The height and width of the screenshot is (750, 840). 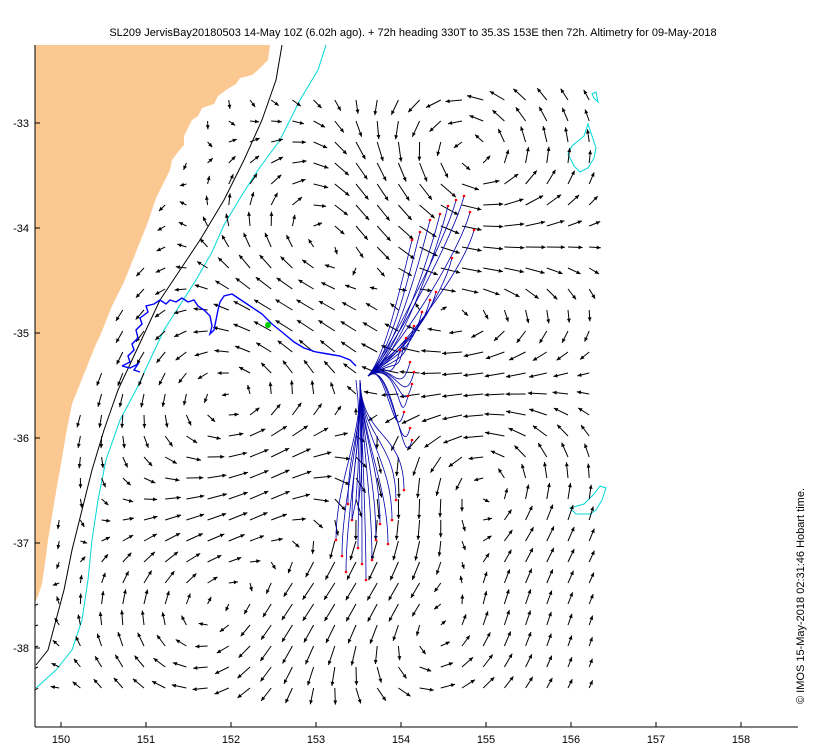 What do you see at coordinates (486, 740) in the screenshot?
I see `x-tick-label: 155` at bounding box center [486, 740].